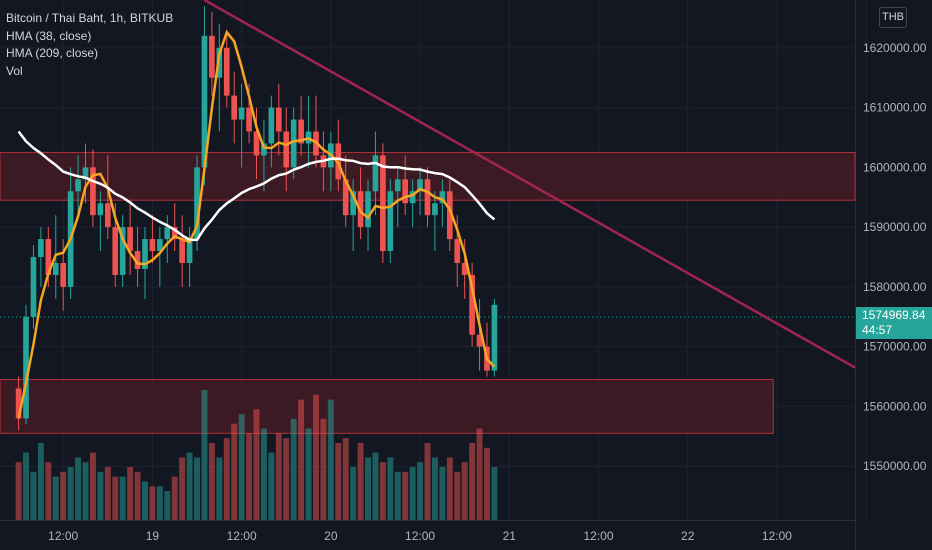  Describe the element at coordinates (256, 186) in the screenshot. I see `hma-209-line` at that location.